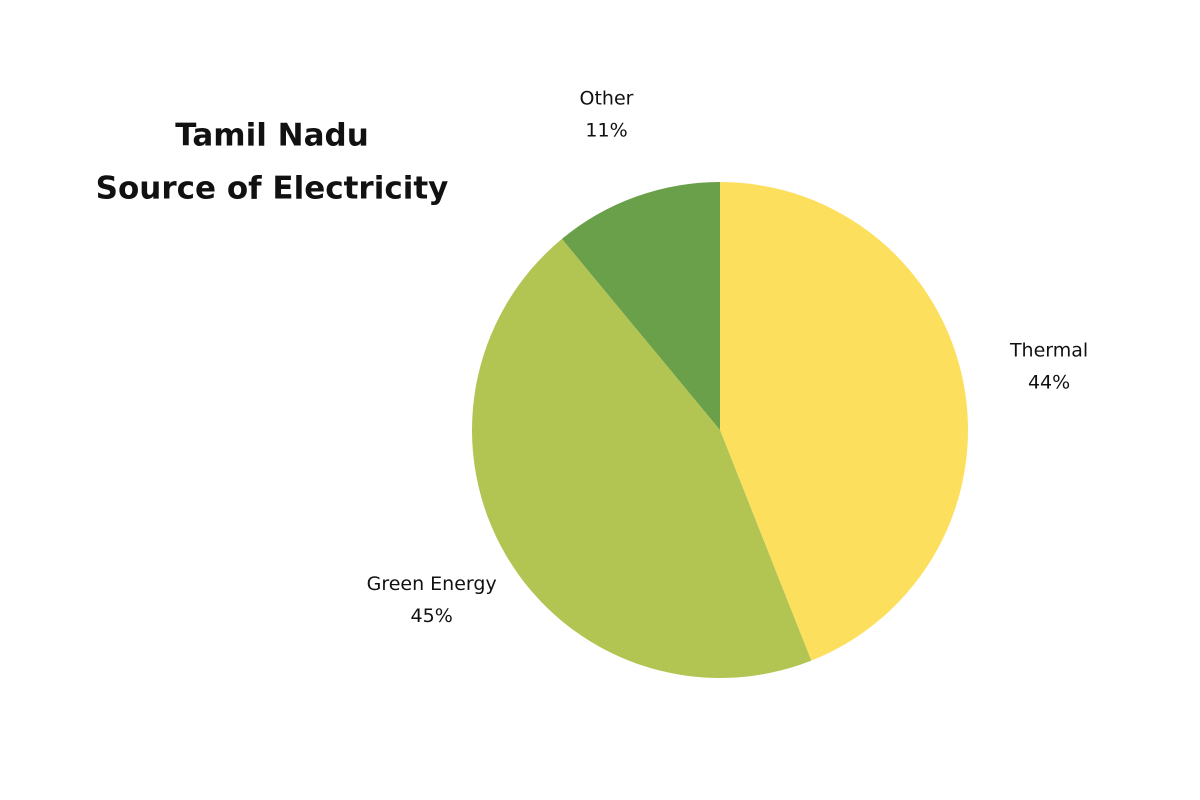 Image resolution: width=1200 pixels, height=800 pixels. I want to click on slice-value-label: 45%, so click(432, 616).